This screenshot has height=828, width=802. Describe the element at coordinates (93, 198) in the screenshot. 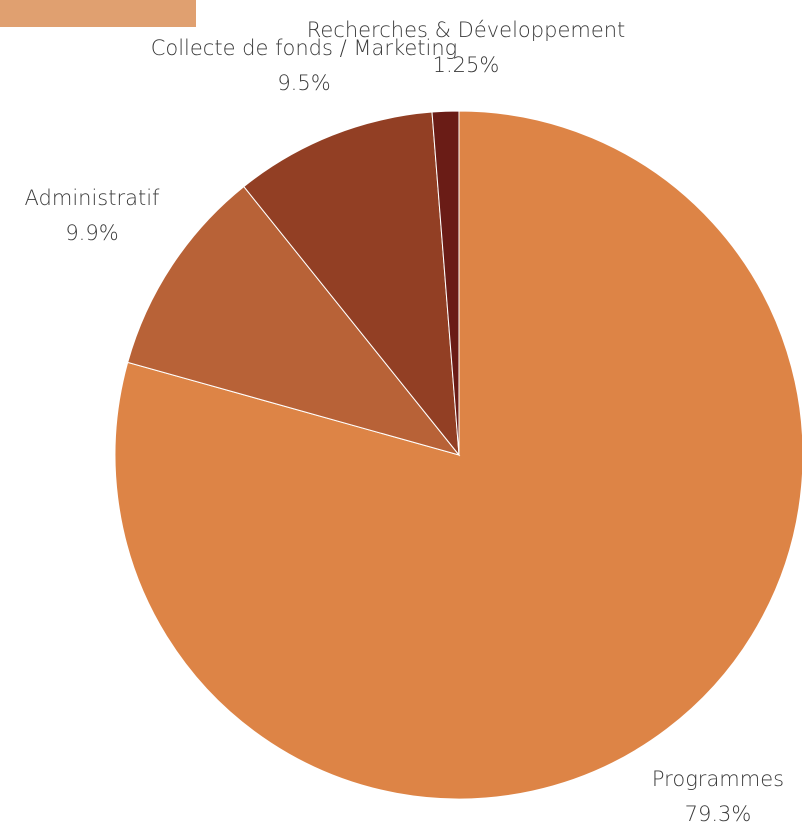

I see `slice-label-administratif: Administratif` at that location.